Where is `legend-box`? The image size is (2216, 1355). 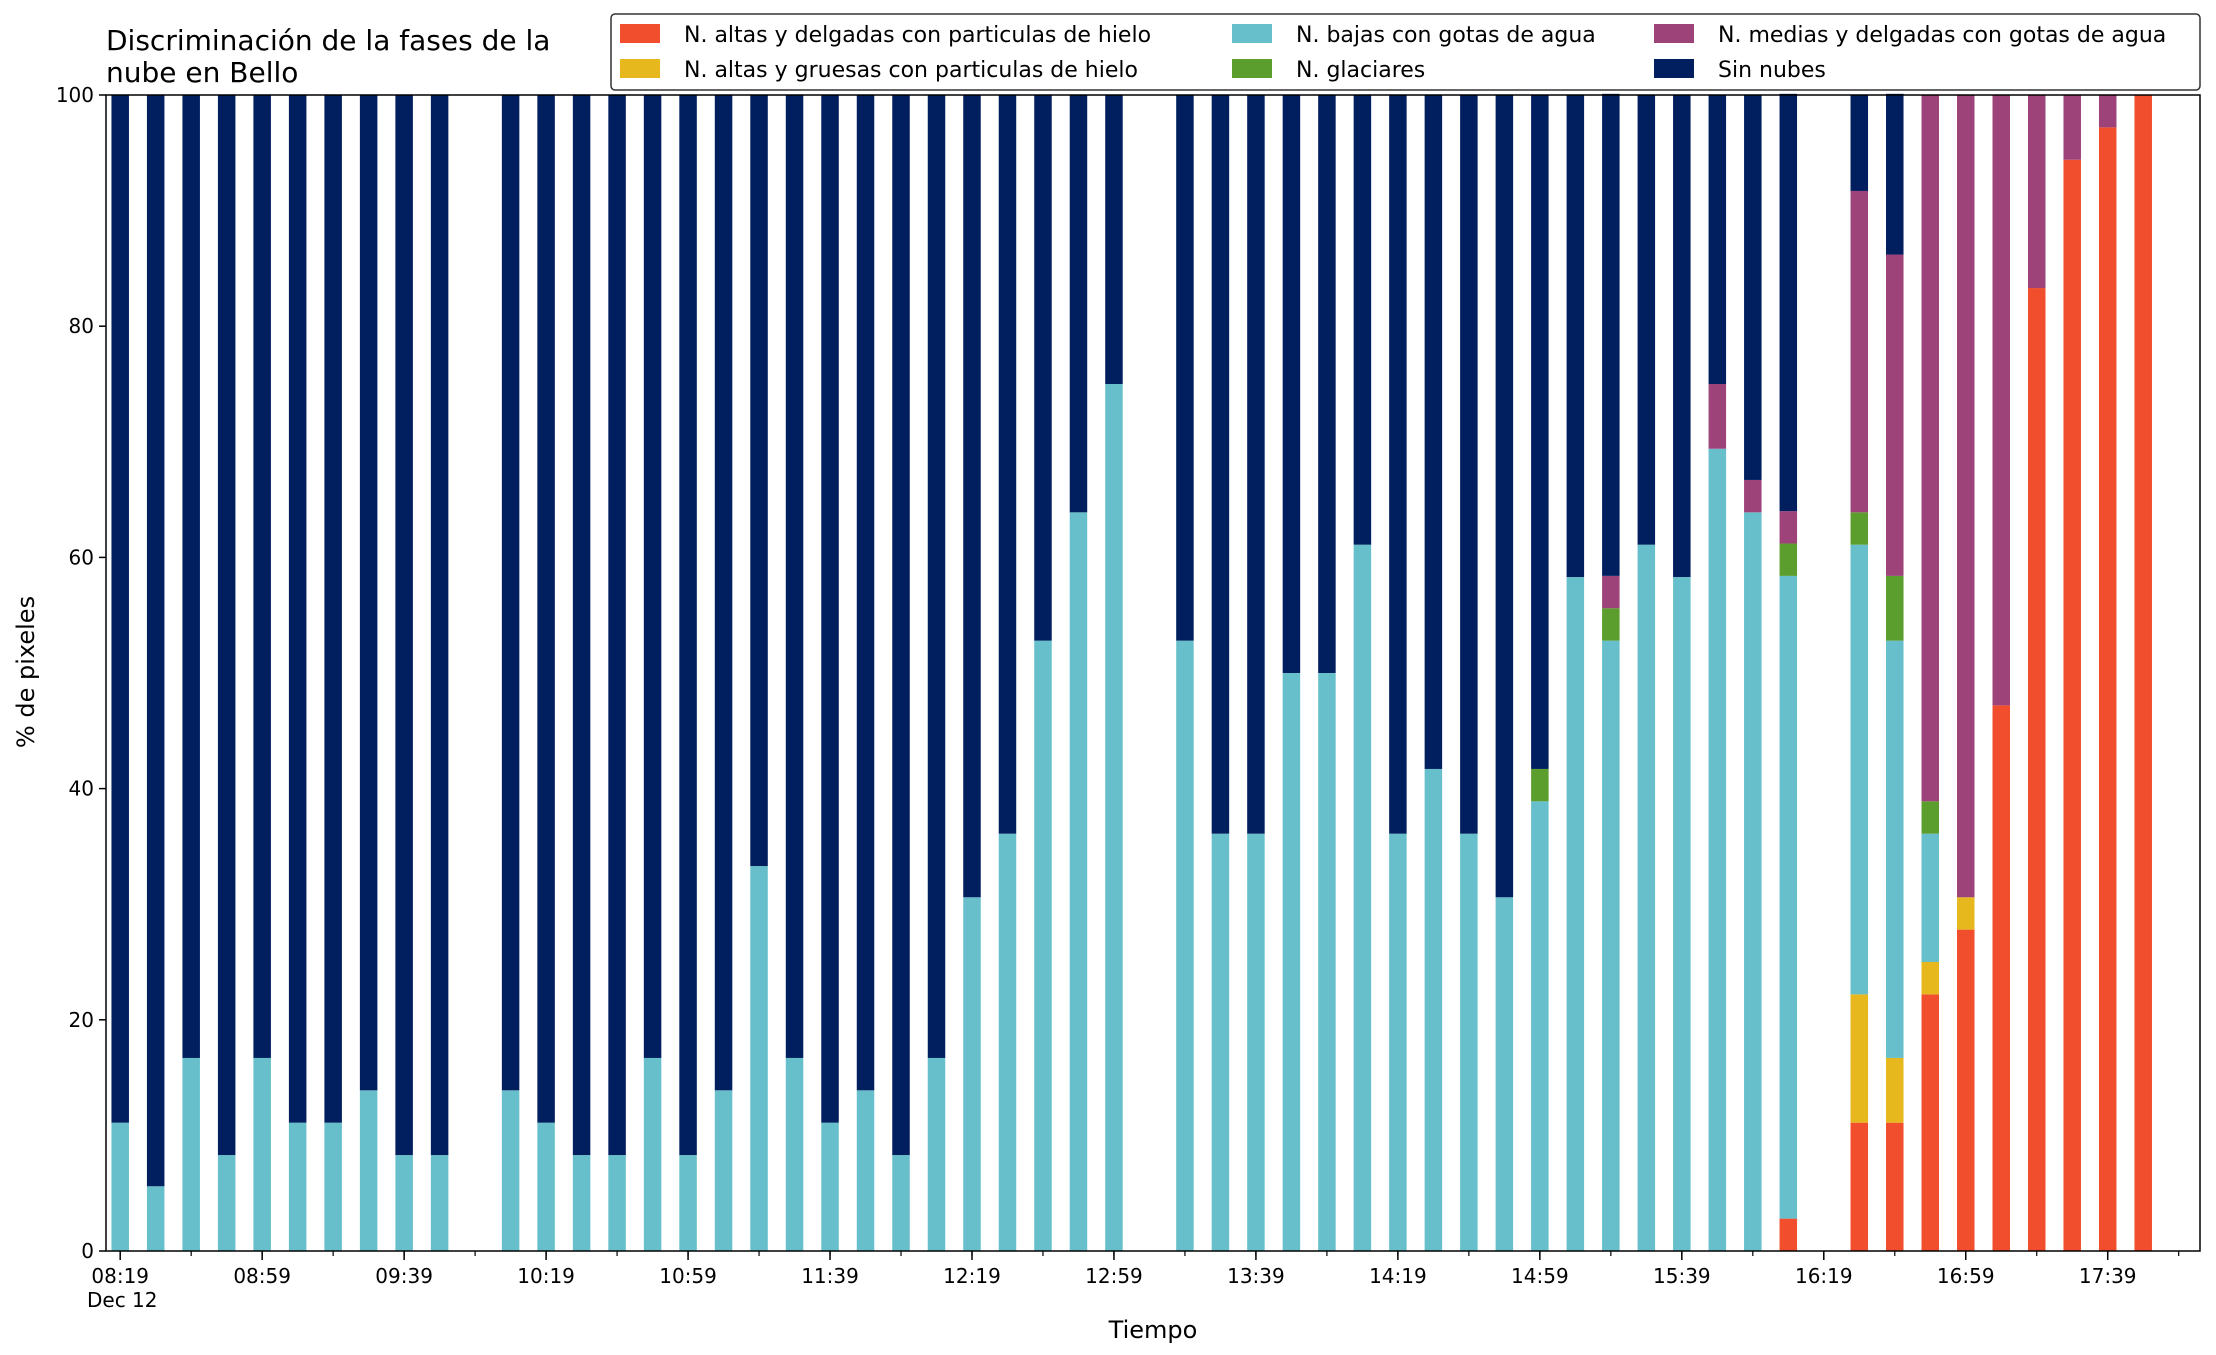
legend-box is located at coordinates (1405, 52).